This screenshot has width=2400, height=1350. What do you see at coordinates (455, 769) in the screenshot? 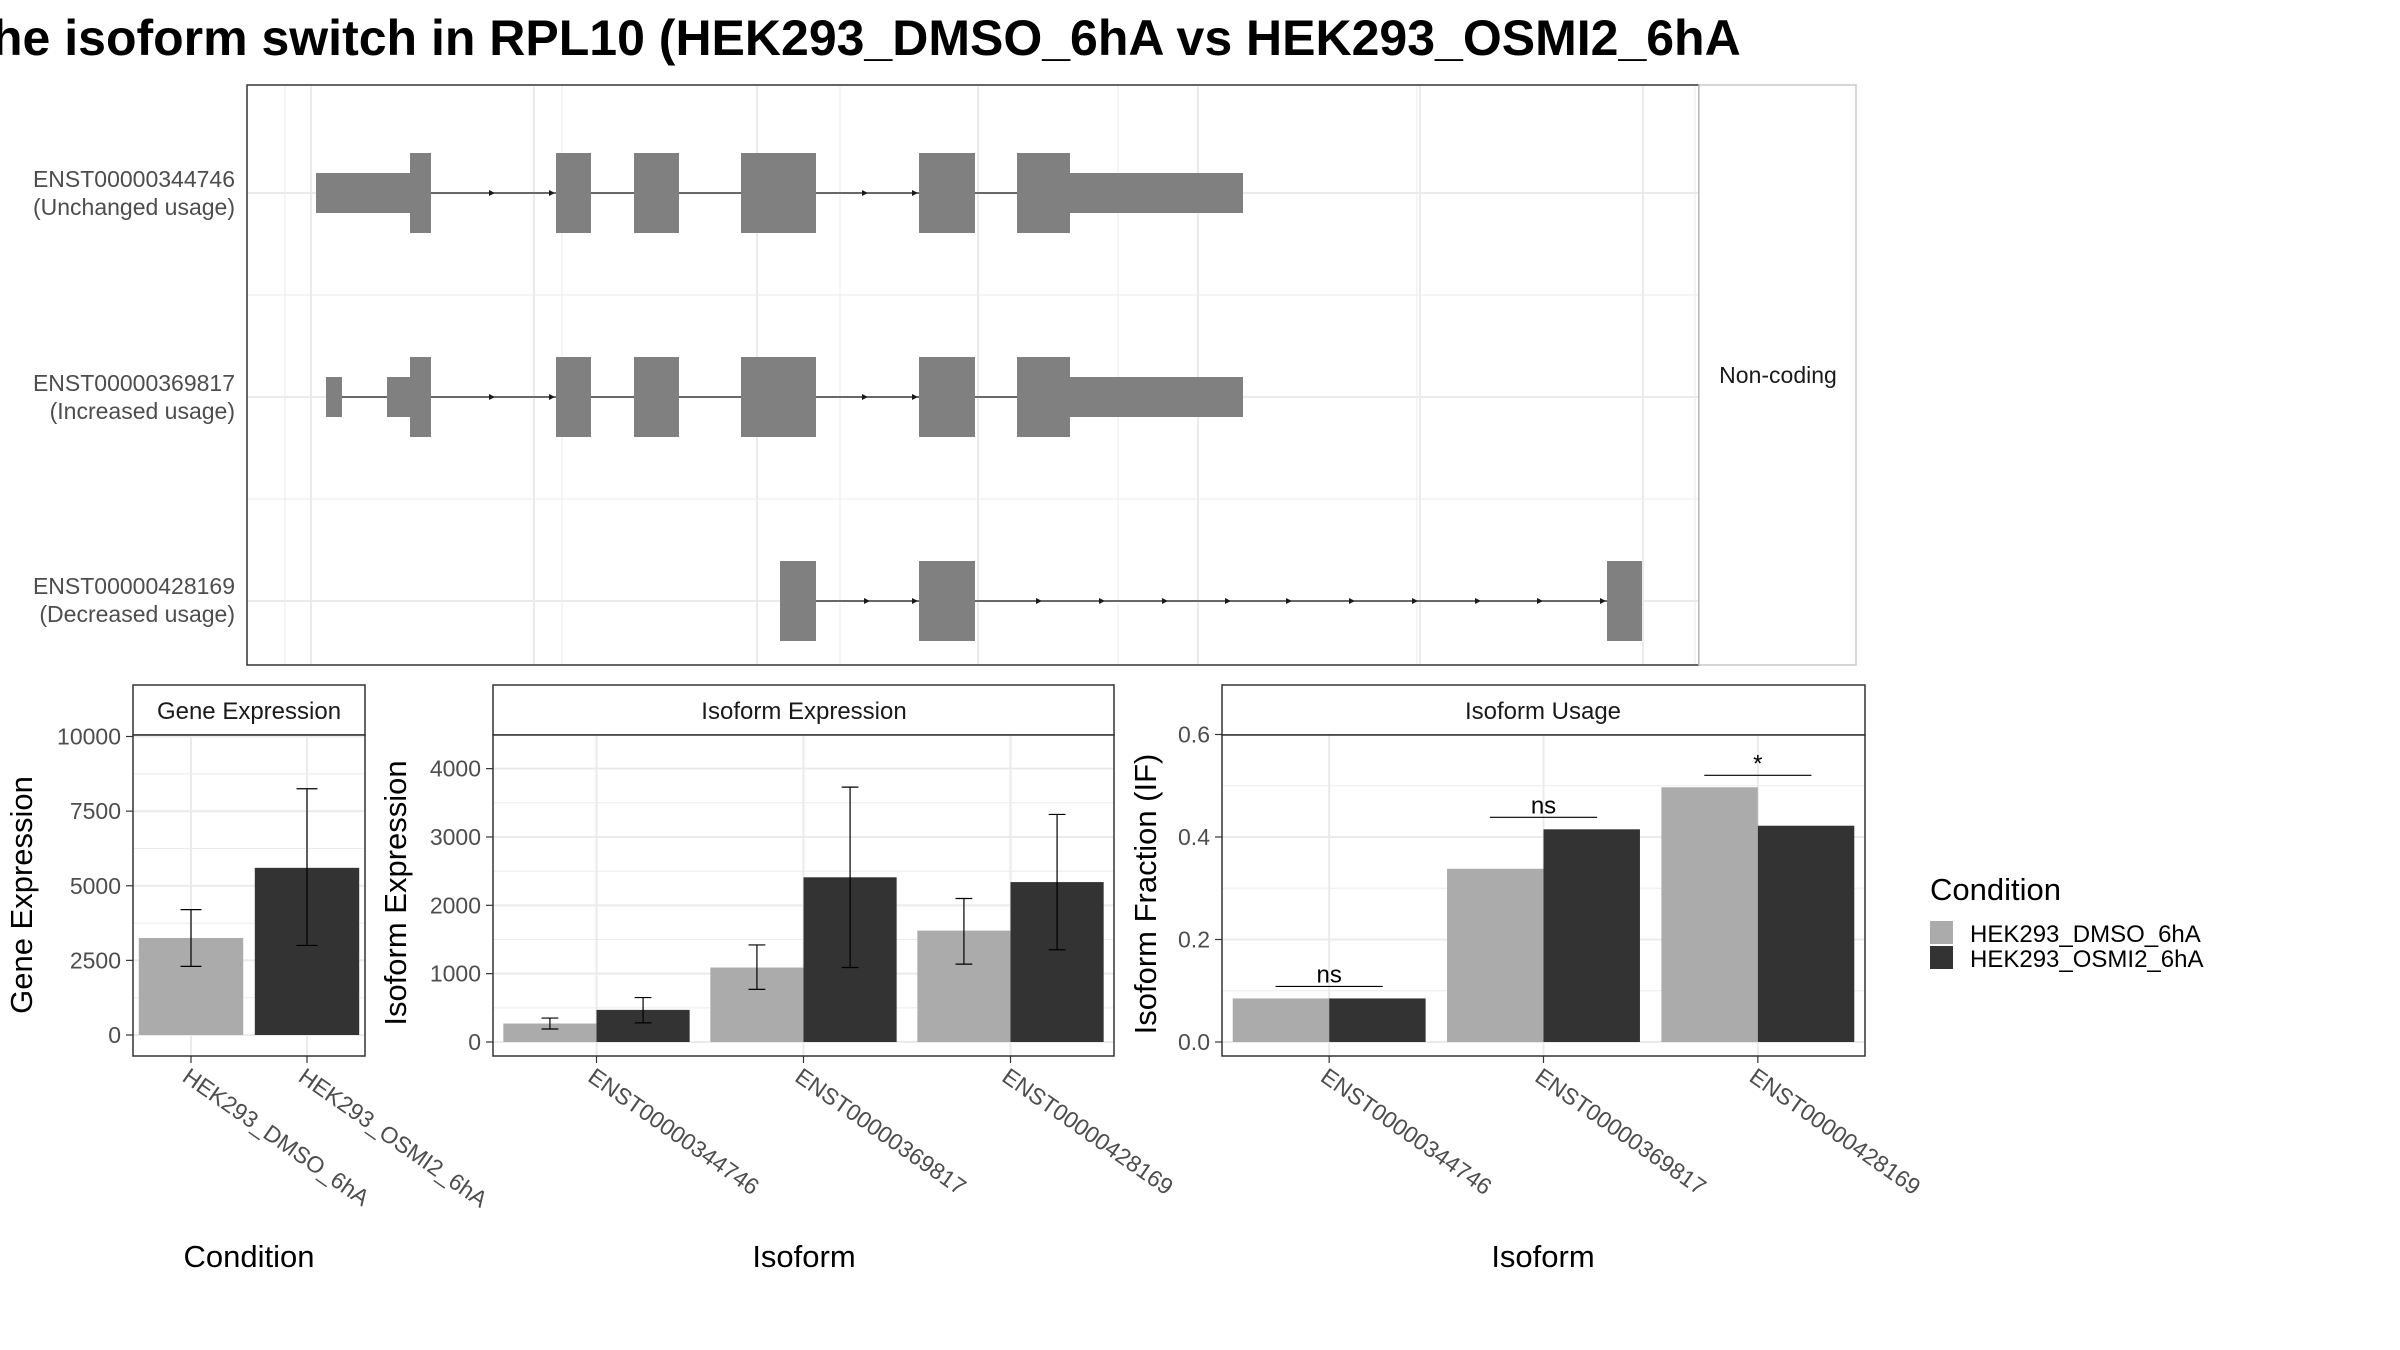
I see `isoform-expression-ytick-label: 4000` at bounding box center [455, 769].